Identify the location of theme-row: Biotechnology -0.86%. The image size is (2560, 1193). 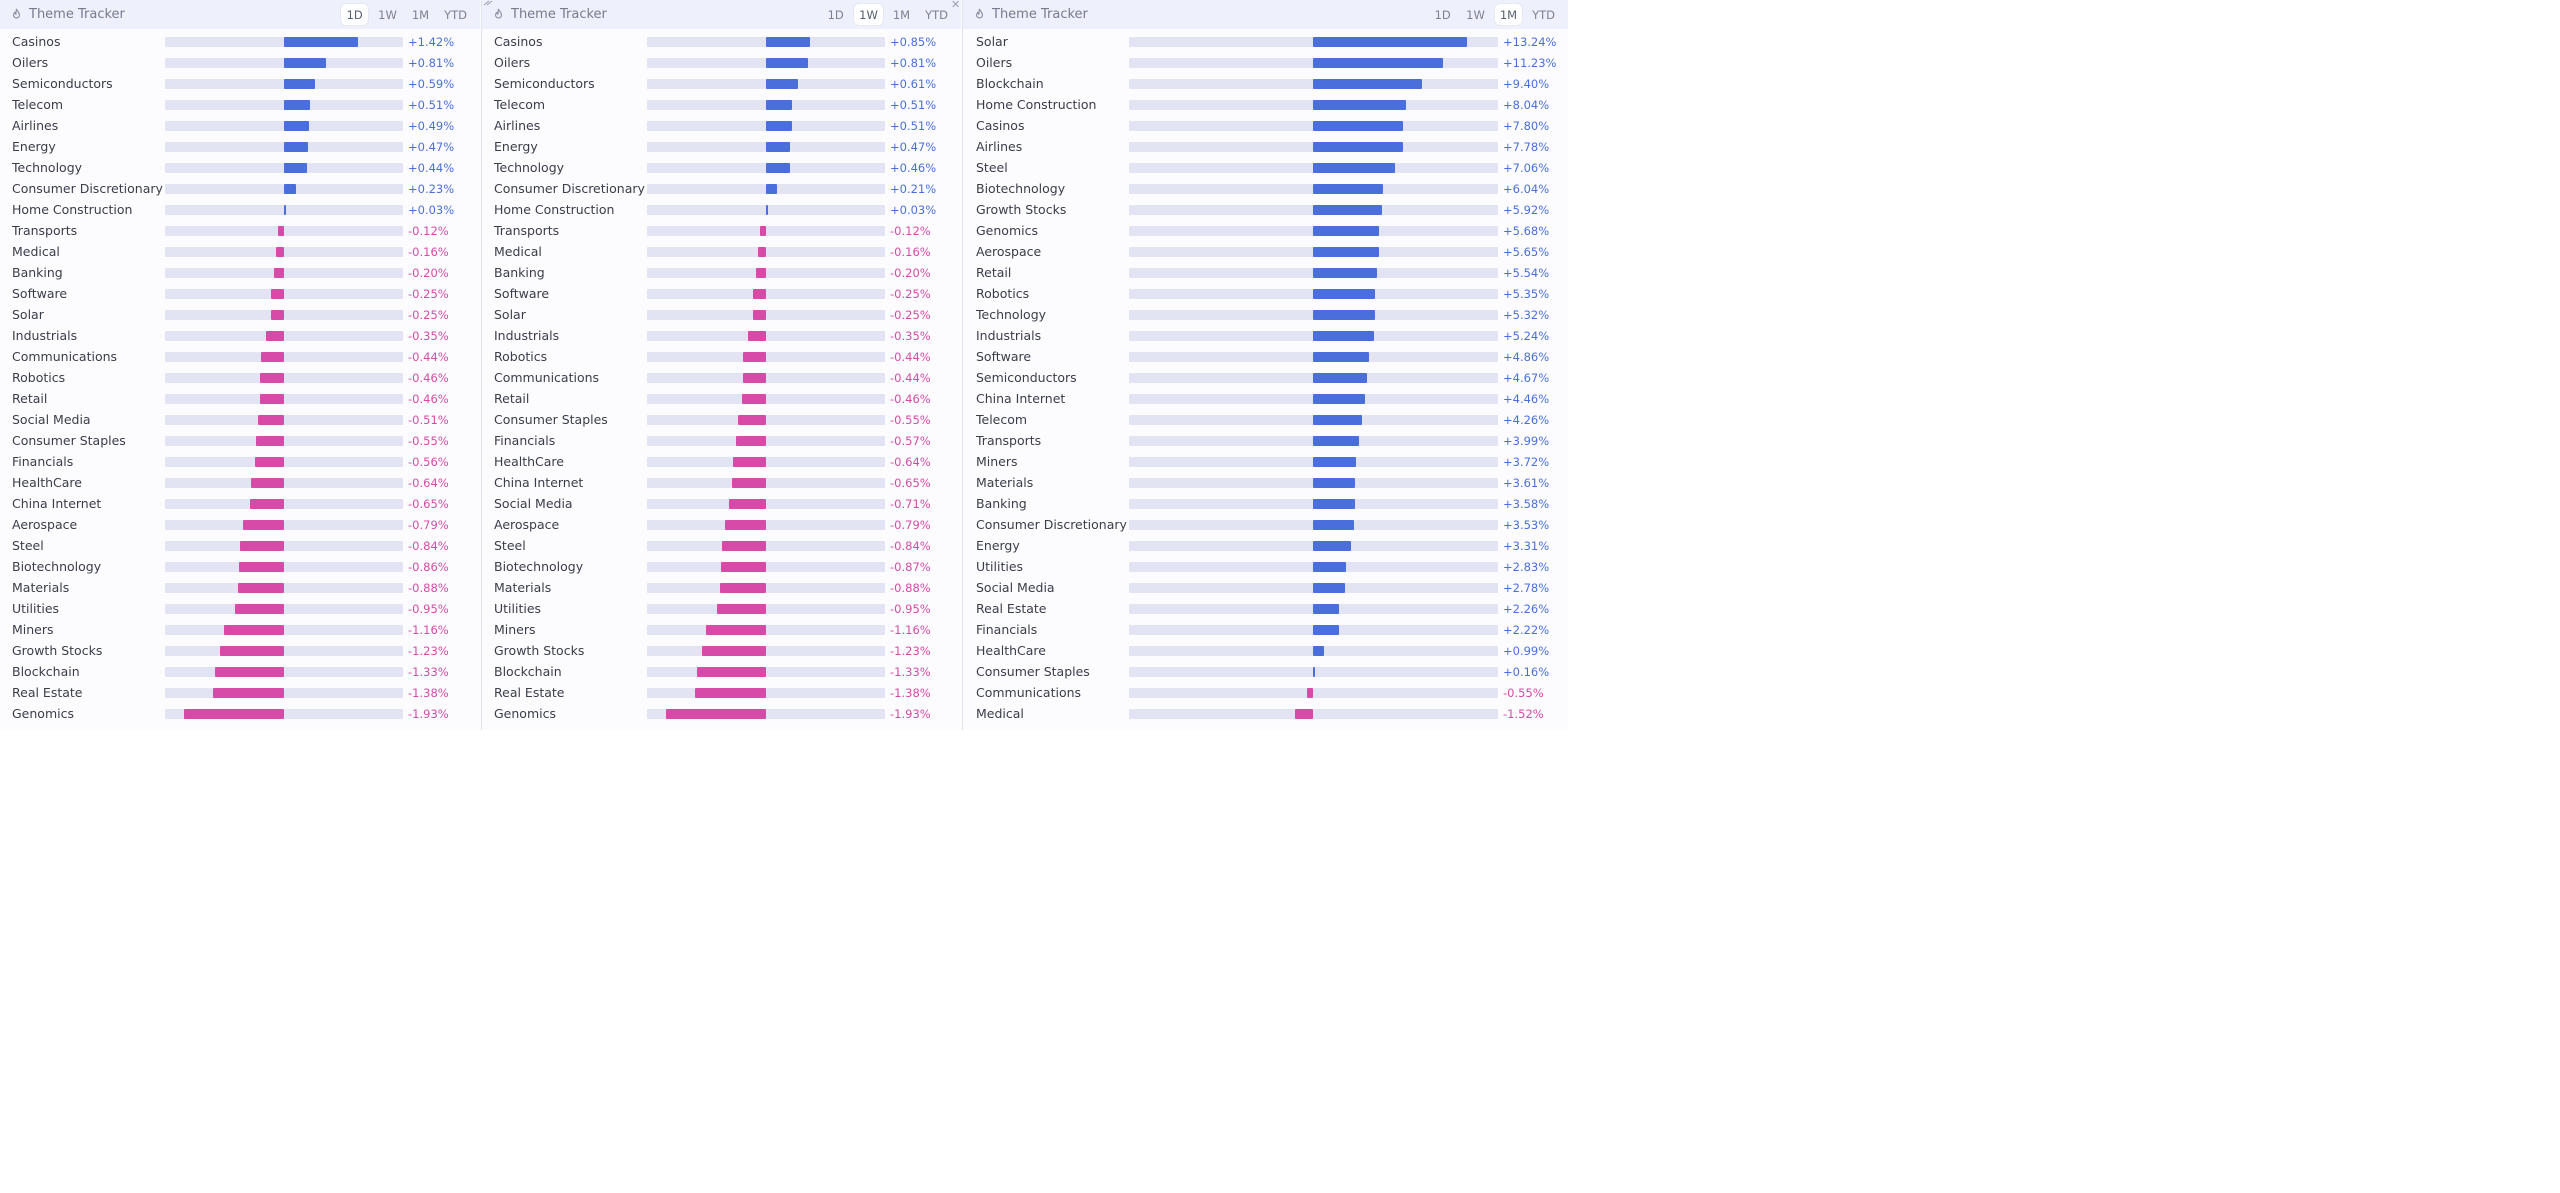
(240, 567).